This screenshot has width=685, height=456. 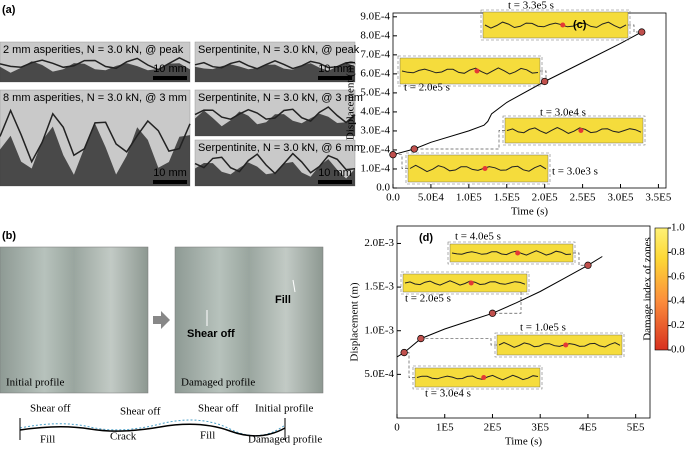 What do you see at coordinates (563, 113) in the screenshot?
I see `inset-label: t = 3.0e4 s` at bounding box center [563, 113].